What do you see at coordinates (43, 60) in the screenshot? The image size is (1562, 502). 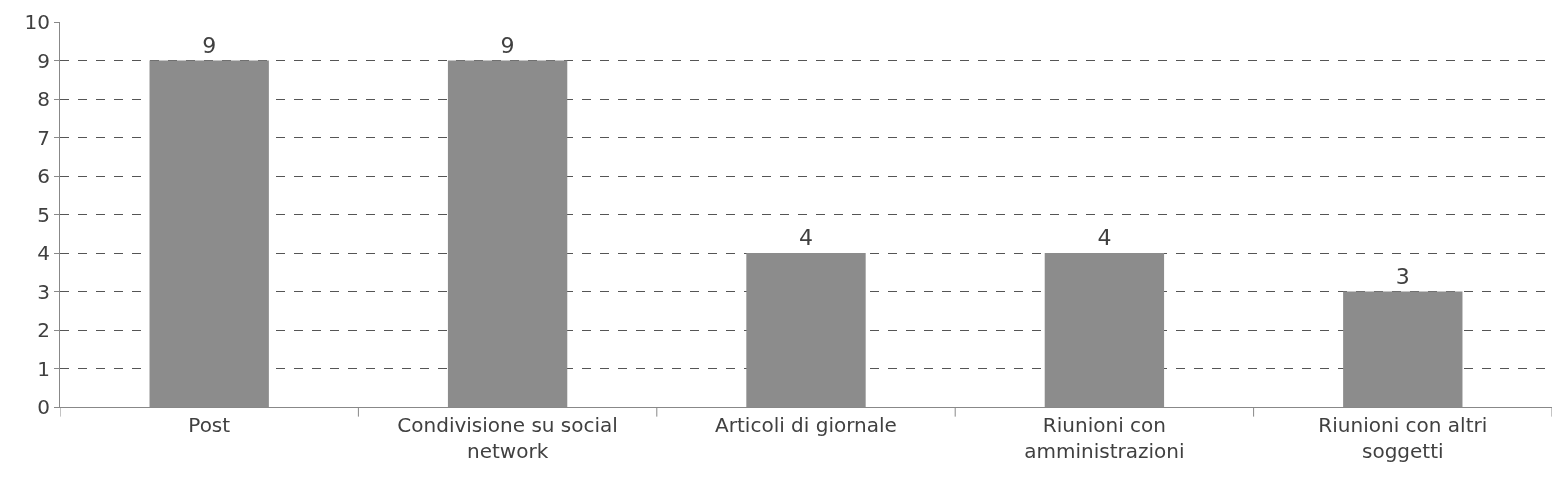 I see `y-tick-label: 9` at bounding box center [43, 60].